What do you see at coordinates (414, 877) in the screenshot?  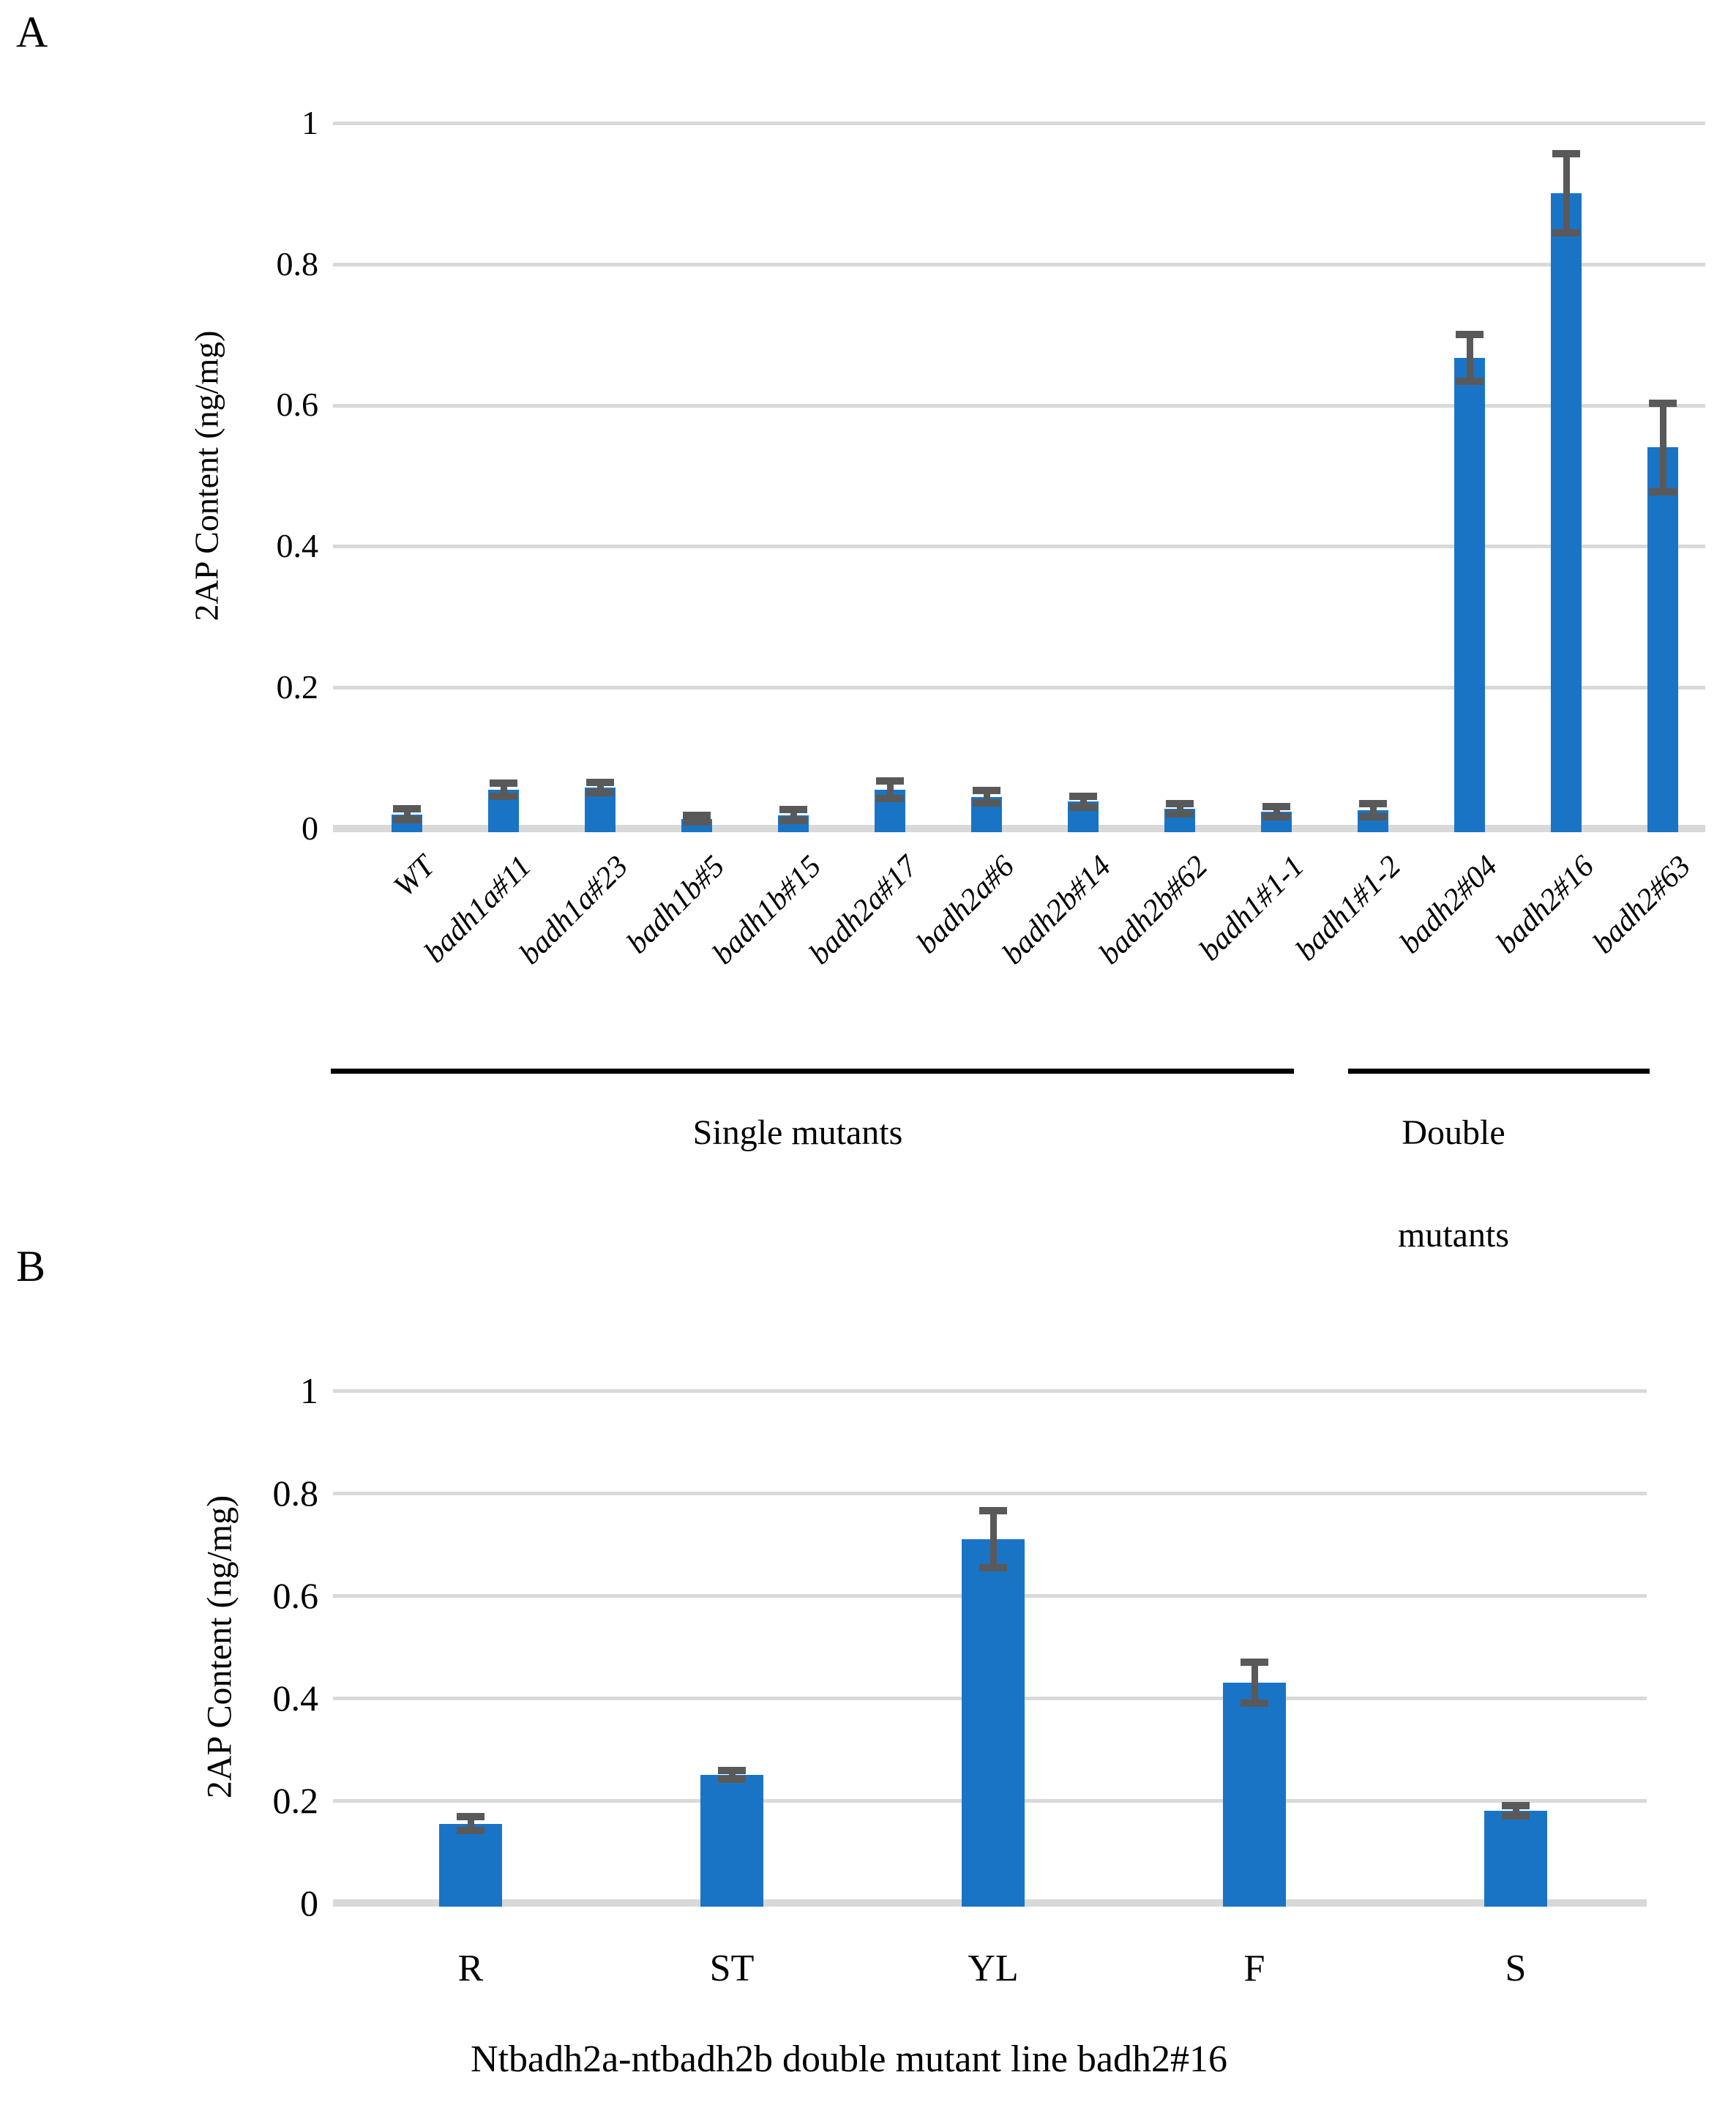 I see `x-tick-label-WT: WT` at bounding box center [414, 877].